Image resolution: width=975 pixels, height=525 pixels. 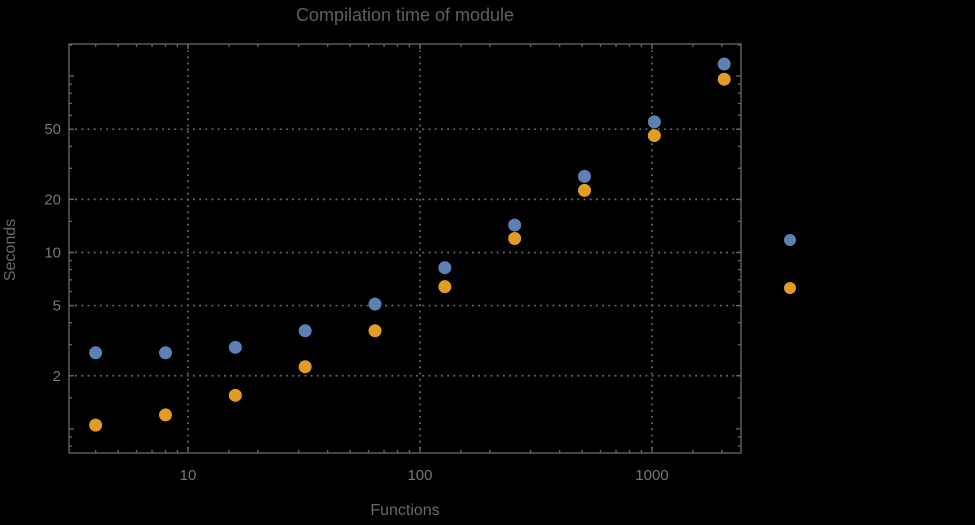 What do you see at coordinates (57, 306) in the screenshot?
I see `y-tick-label: 5` at bounding box center [57, 306].